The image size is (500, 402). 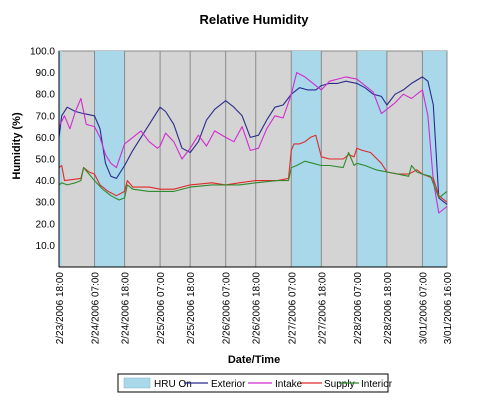 I want to click on y-tick-label: 20.0, so click(x=46, y=224).